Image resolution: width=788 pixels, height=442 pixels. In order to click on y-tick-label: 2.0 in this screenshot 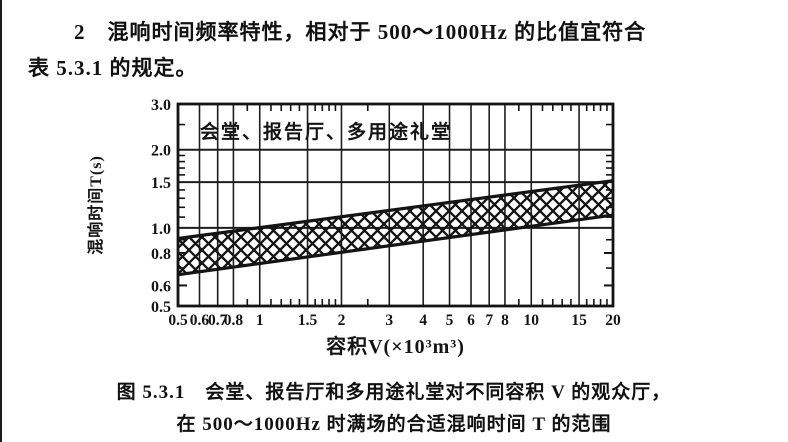, I will do `click(161, 151)`.